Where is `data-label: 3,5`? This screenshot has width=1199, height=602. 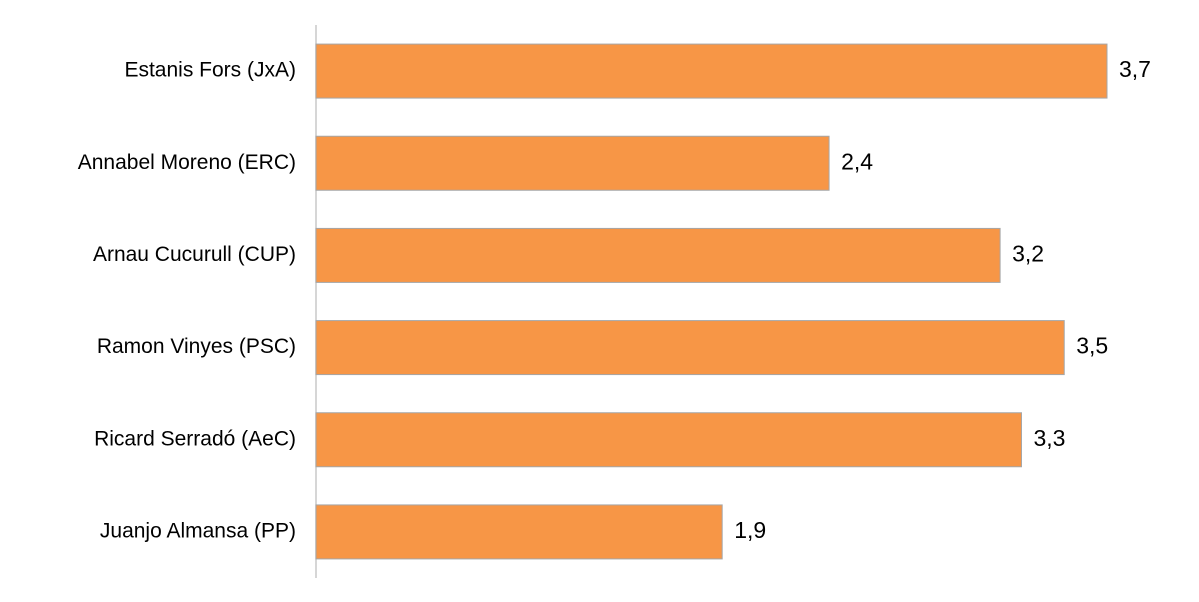 data-label: 3,5 is located at coordinates (1092, 346).